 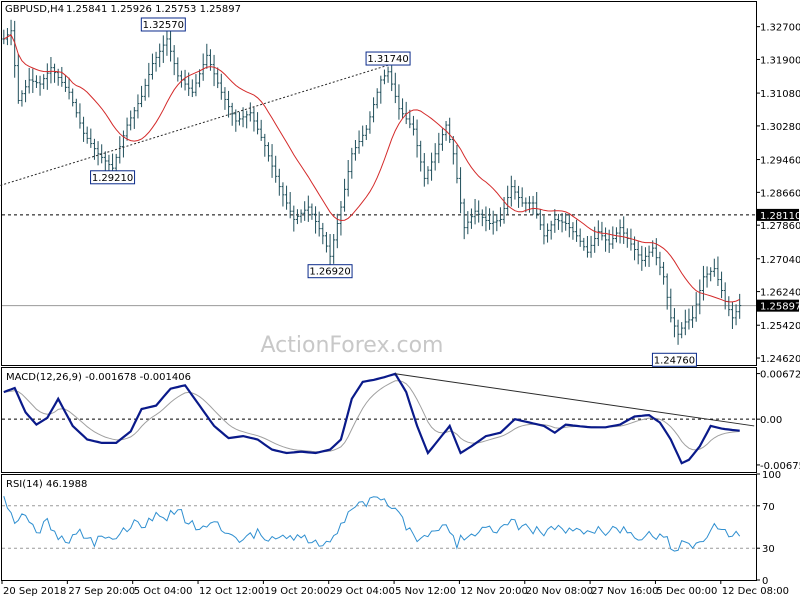 I want to click on watermark: ActionForex.com, so click(x=352, y=345).